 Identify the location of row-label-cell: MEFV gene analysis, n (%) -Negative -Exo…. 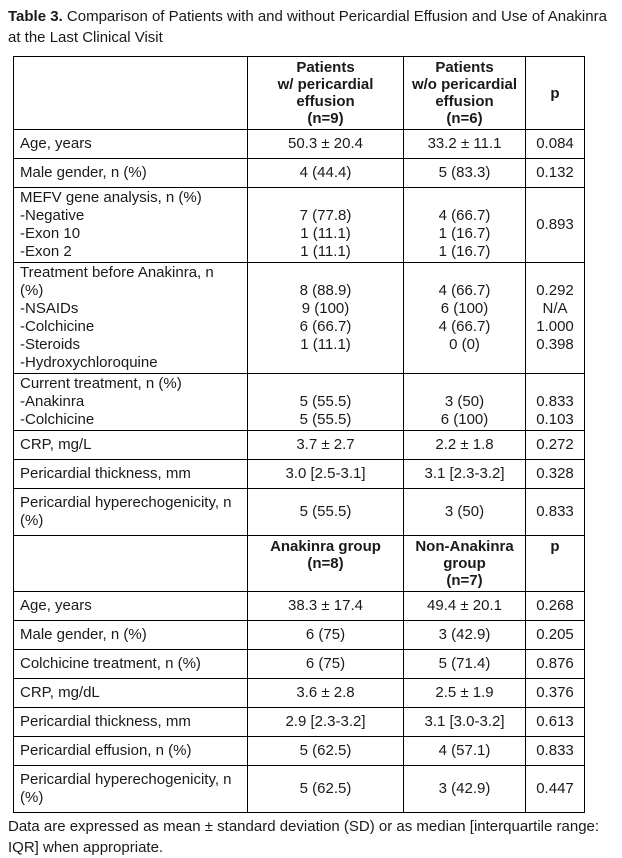
(130, 225).